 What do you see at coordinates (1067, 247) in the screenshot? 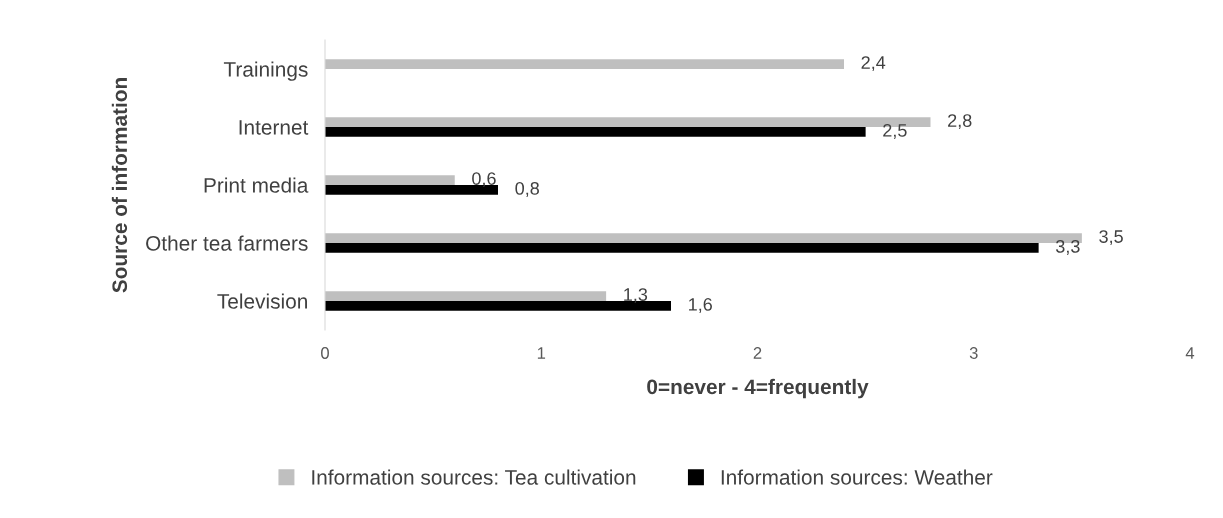
I see `data-label: 3,3` at bounding box center [1067, 247].